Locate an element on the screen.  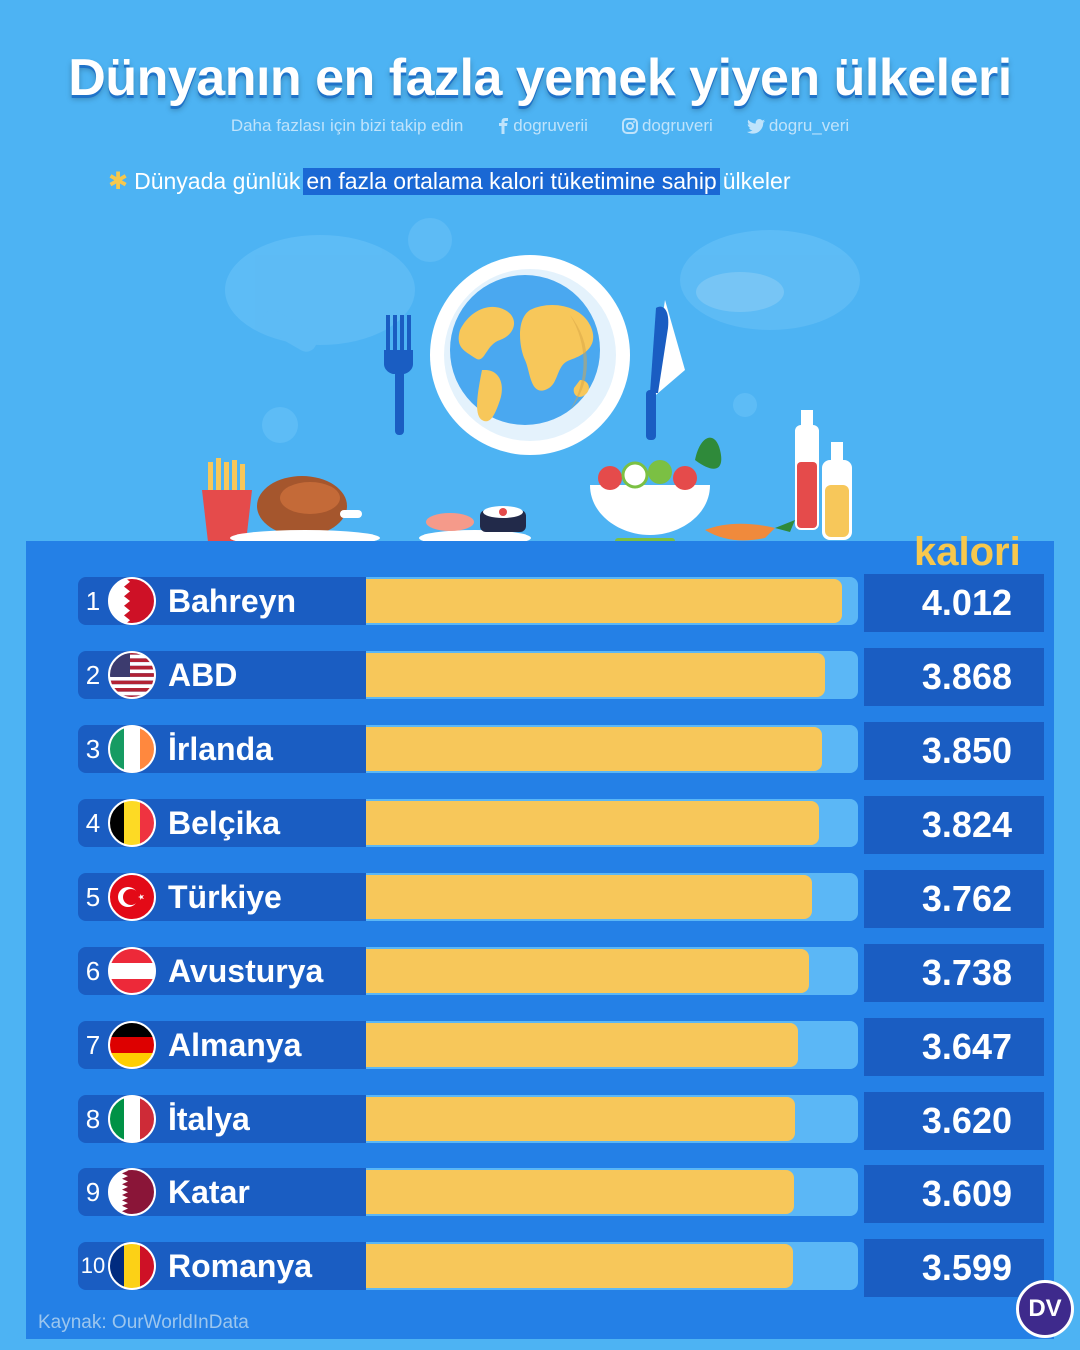
background-food-icon is located at coordinates (542, 330).